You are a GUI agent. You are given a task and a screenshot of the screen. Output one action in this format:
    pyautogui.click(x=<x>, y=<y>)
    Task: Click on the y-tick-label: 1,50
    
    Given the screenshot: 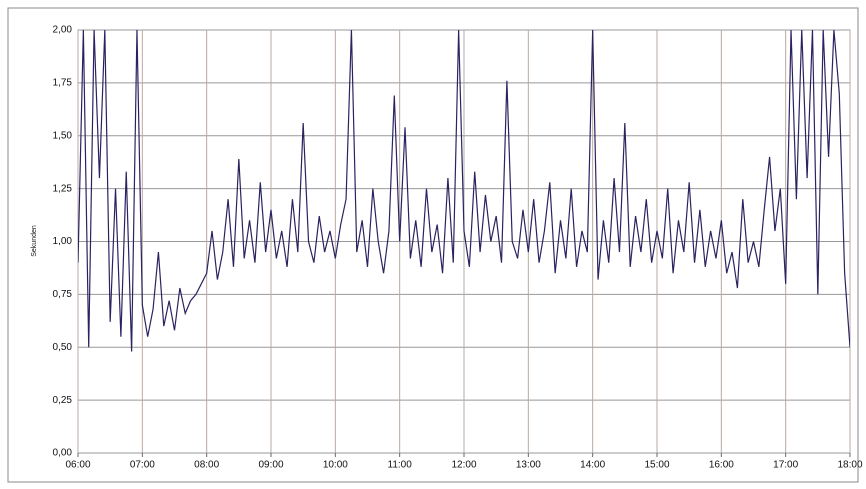 What is the action you would take?
    pyautogui.click(x=63, y=135)
    